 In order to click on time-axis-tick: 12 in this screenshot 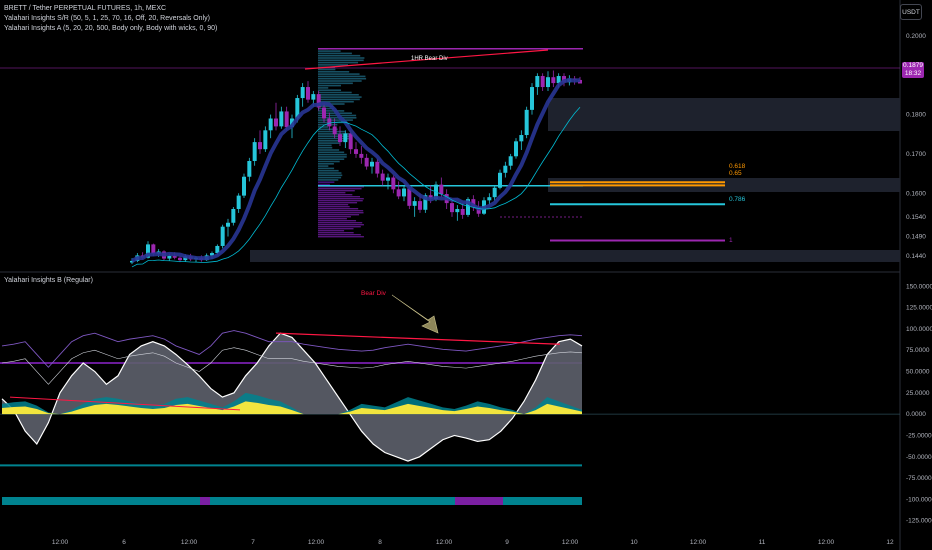, I will do `click(890, 542)`.